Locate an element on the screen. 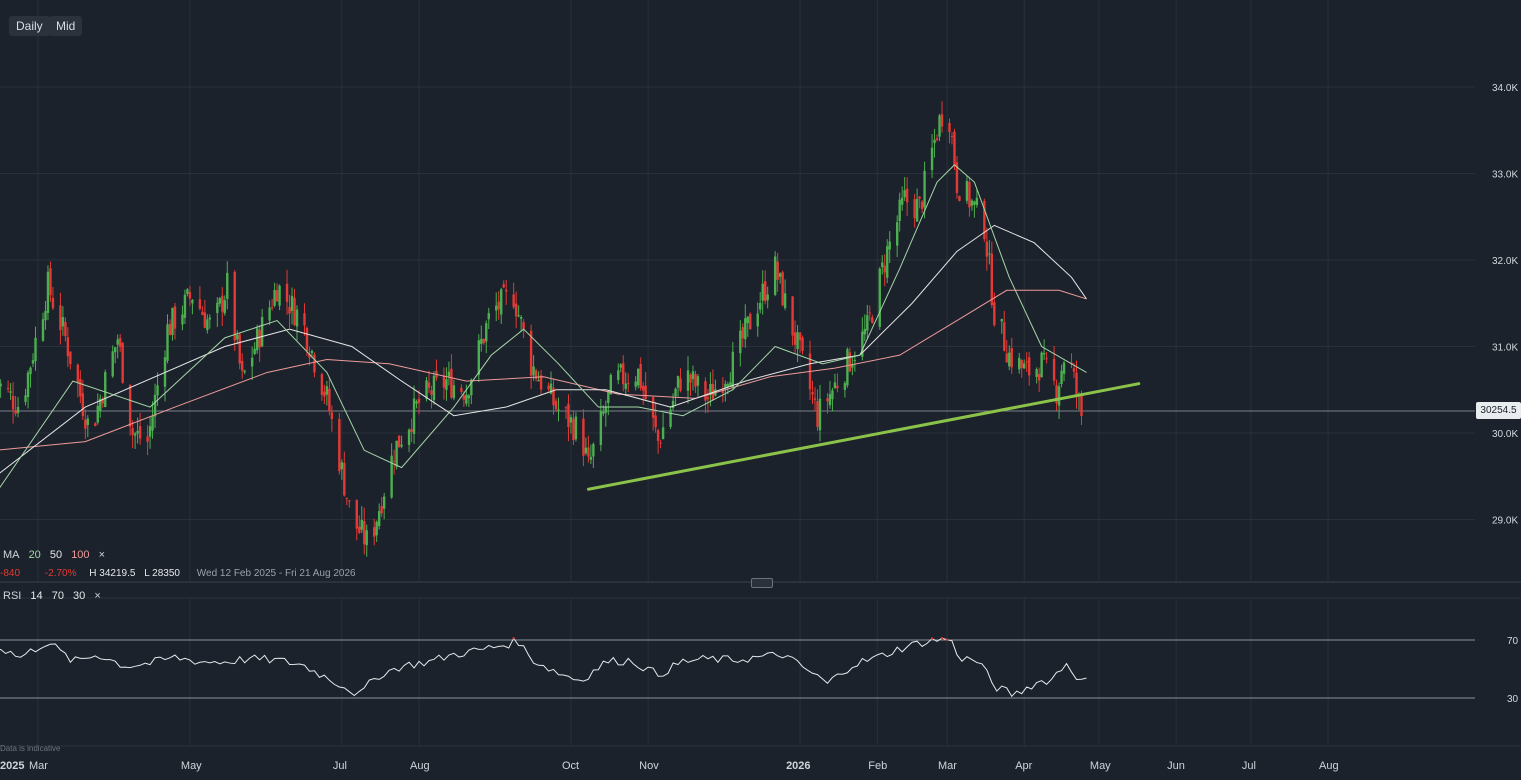 Image resolution: width=1521 pixels, height=780 pixels. rsi-upper: 70 is located at coordinates (57, 596).